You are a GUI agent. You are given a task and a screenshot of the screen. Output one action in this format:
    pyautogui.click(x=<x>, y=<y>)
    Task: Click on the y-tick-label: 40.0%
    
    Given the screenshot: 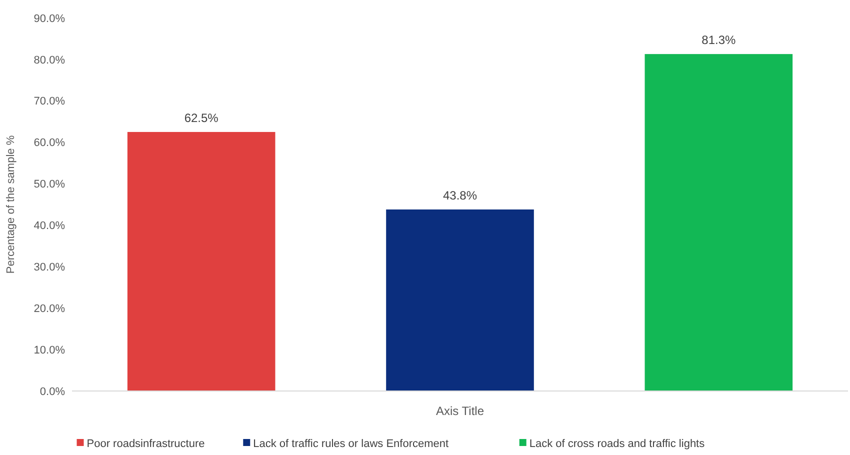 What is the action you would take?
    pyautogui.click(x=50, y=226)
    